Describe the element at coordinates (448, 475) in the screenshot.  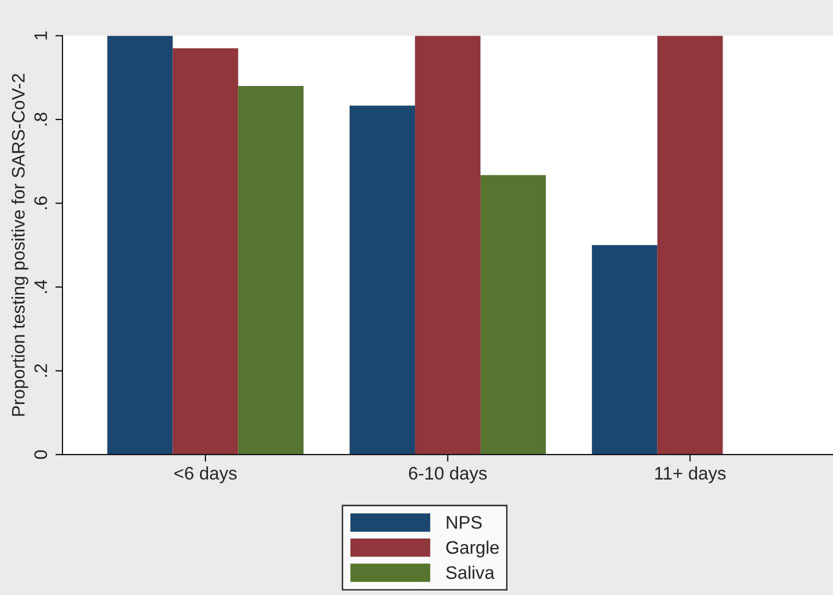
I see `x-tick-label: 6-10 days` at that location.